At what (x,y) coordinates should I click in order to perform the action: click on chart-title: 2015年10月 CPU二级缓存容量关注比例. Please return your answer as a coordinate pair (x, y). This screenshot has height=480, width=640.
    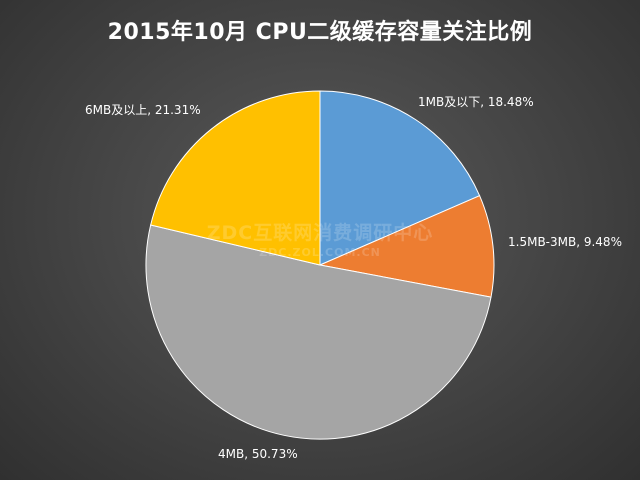
    Looking at the image, I should click on (320, 32).